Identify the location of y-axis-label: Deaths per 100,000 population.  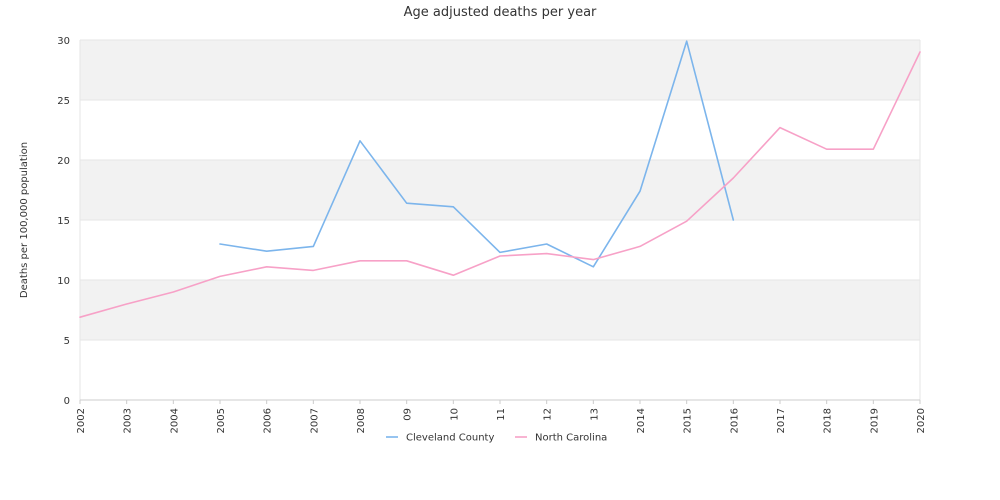
(24, 220).